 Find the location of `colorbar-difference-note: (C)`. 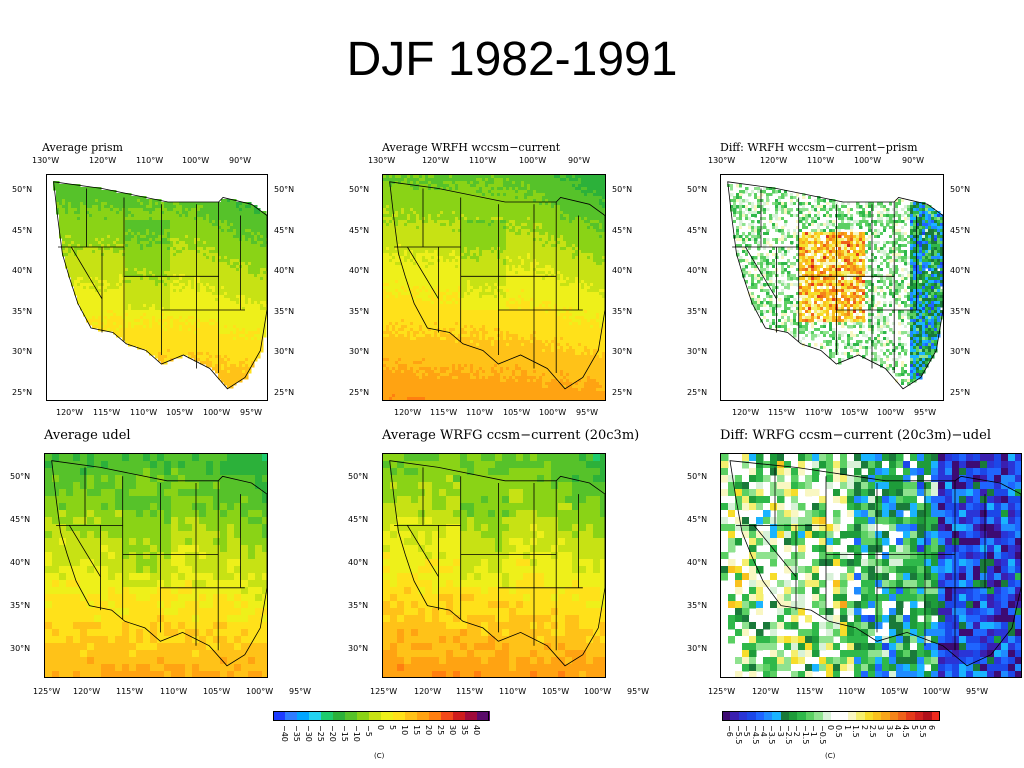

colorbar-difference-note: (C) is located at coordinates (830, 756).